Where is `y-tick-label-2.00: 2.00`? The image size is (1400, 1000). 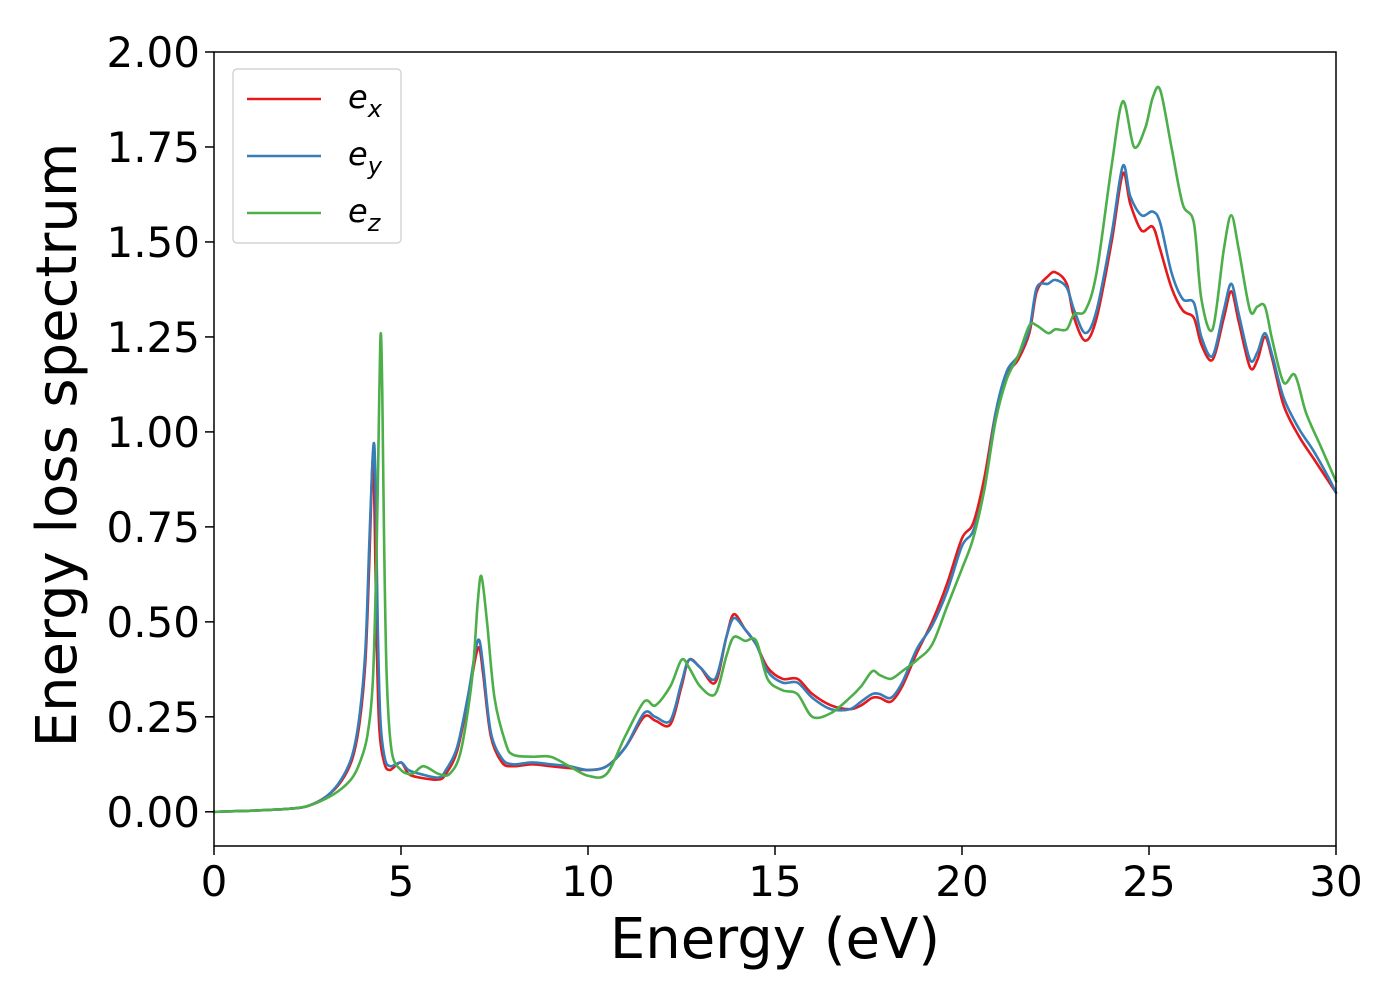 y-tick-label-2.00: 2.00 is located at coordinates (153, 52).